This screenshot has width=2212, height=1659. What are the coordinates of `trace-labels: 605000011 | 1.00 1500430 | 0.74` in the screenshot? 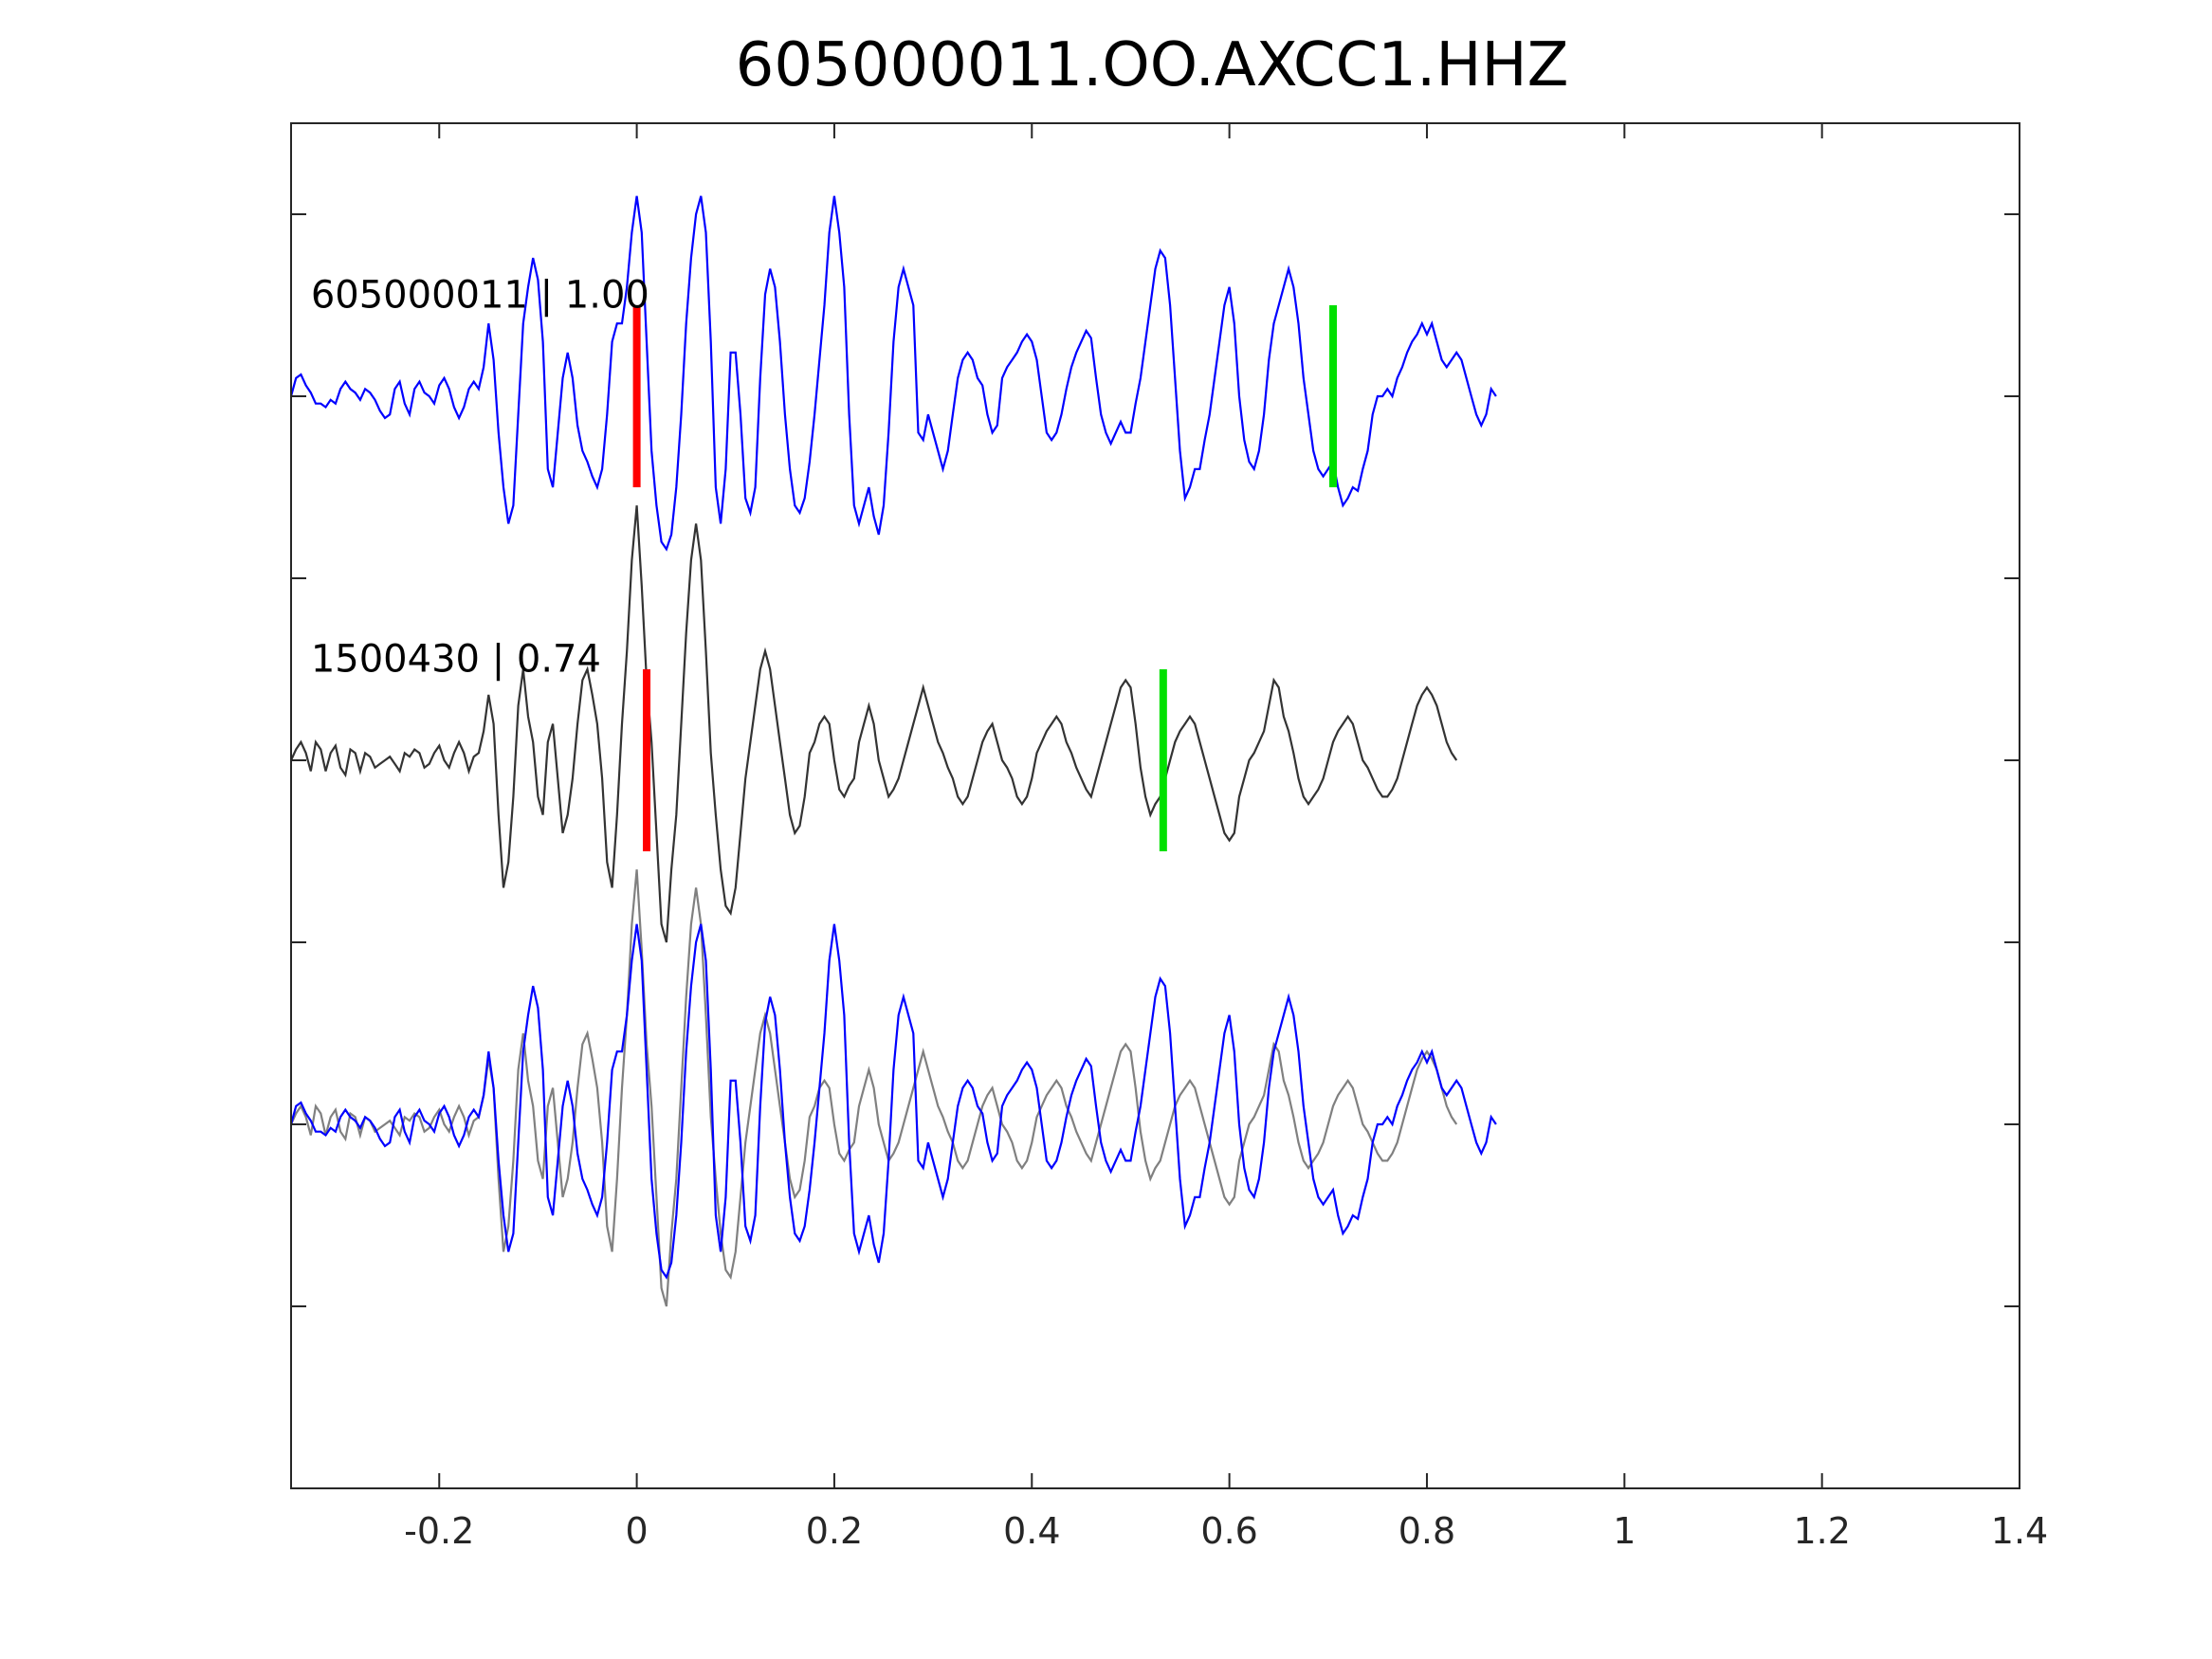 It's located at (480, 477).